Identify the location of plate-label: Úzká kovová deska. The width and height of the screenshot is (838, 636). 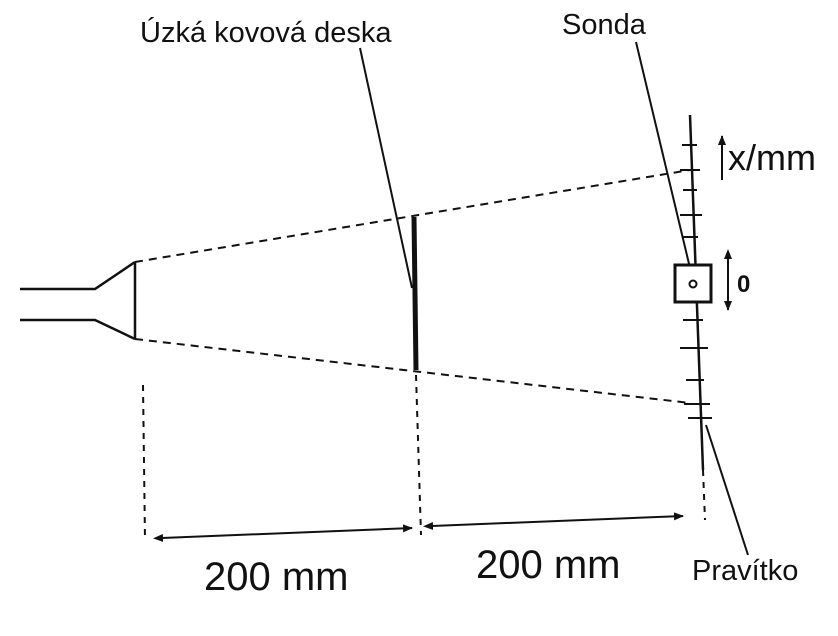
(266, 32).